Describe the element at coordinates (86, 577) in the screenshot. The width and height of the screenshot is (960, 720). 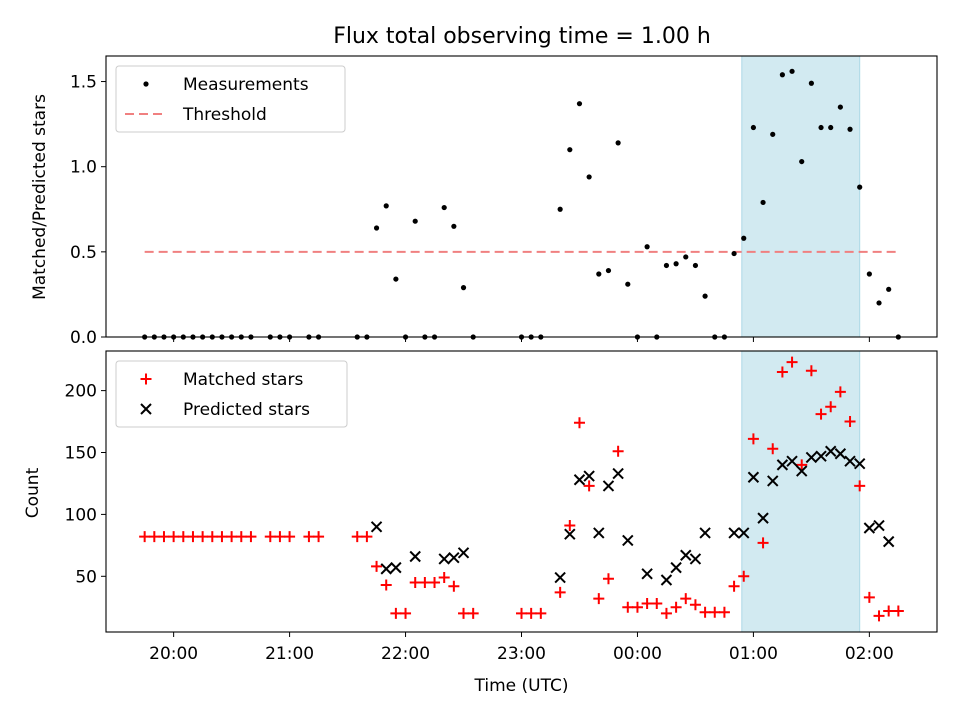
I see `y-tick-label: 50` at that location.